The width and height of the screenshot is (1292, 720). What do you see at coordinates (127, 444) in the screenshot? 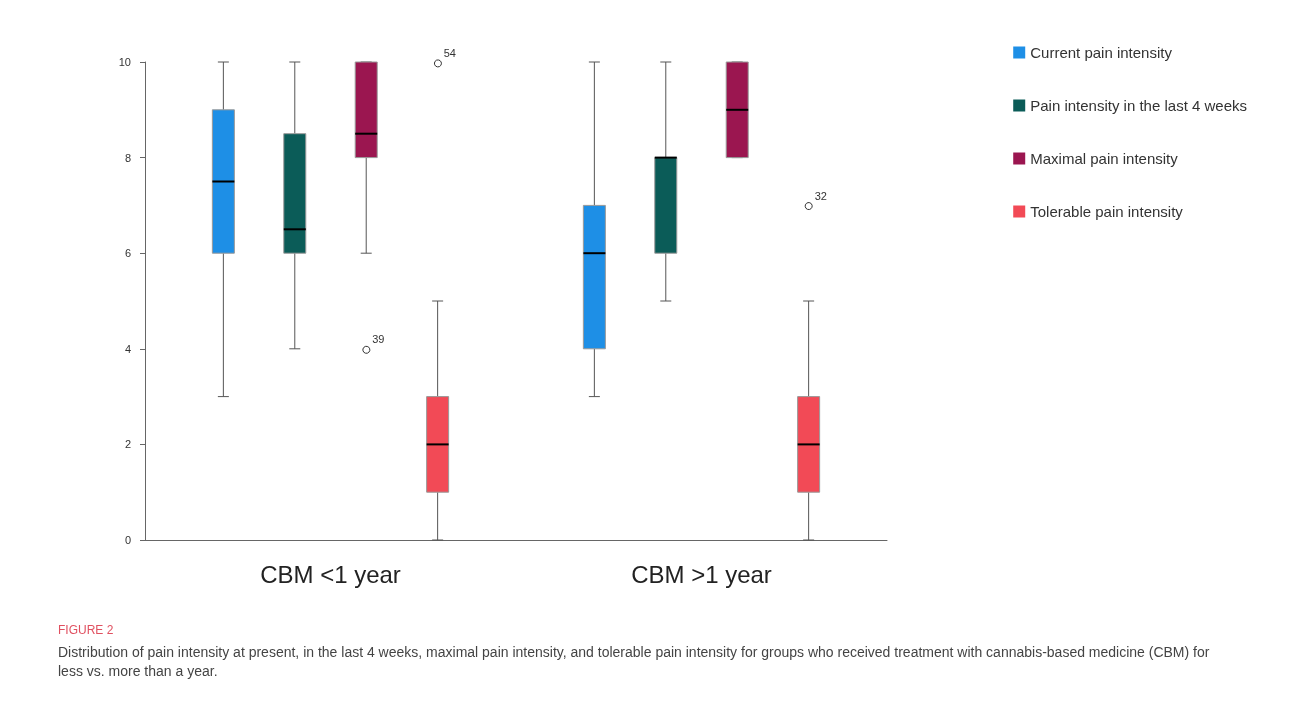
I see `y-tick-label: 2` at bounding box center [127, 444].